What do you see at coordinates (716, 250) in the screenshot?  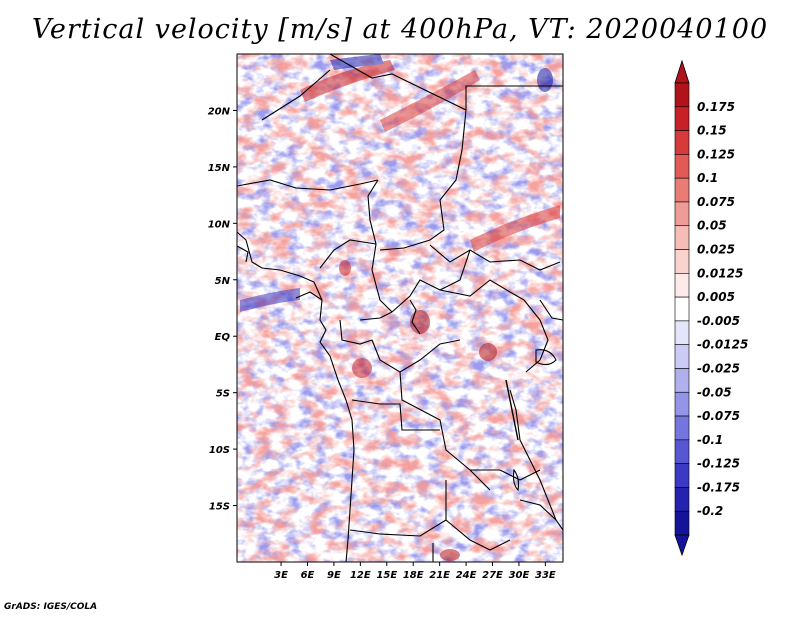 I see `colorbar-label: 0.025` at bounding box center [716, 250].